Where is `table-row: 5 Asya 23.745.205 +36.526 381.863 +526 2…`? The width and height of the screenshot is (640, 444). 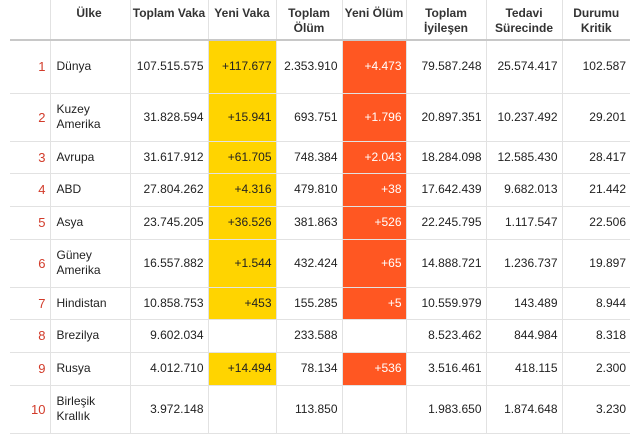 table-row: 5 Asya 23.745.205 +36.526 381.863 +526 2… is located at coordinates (320, 223).